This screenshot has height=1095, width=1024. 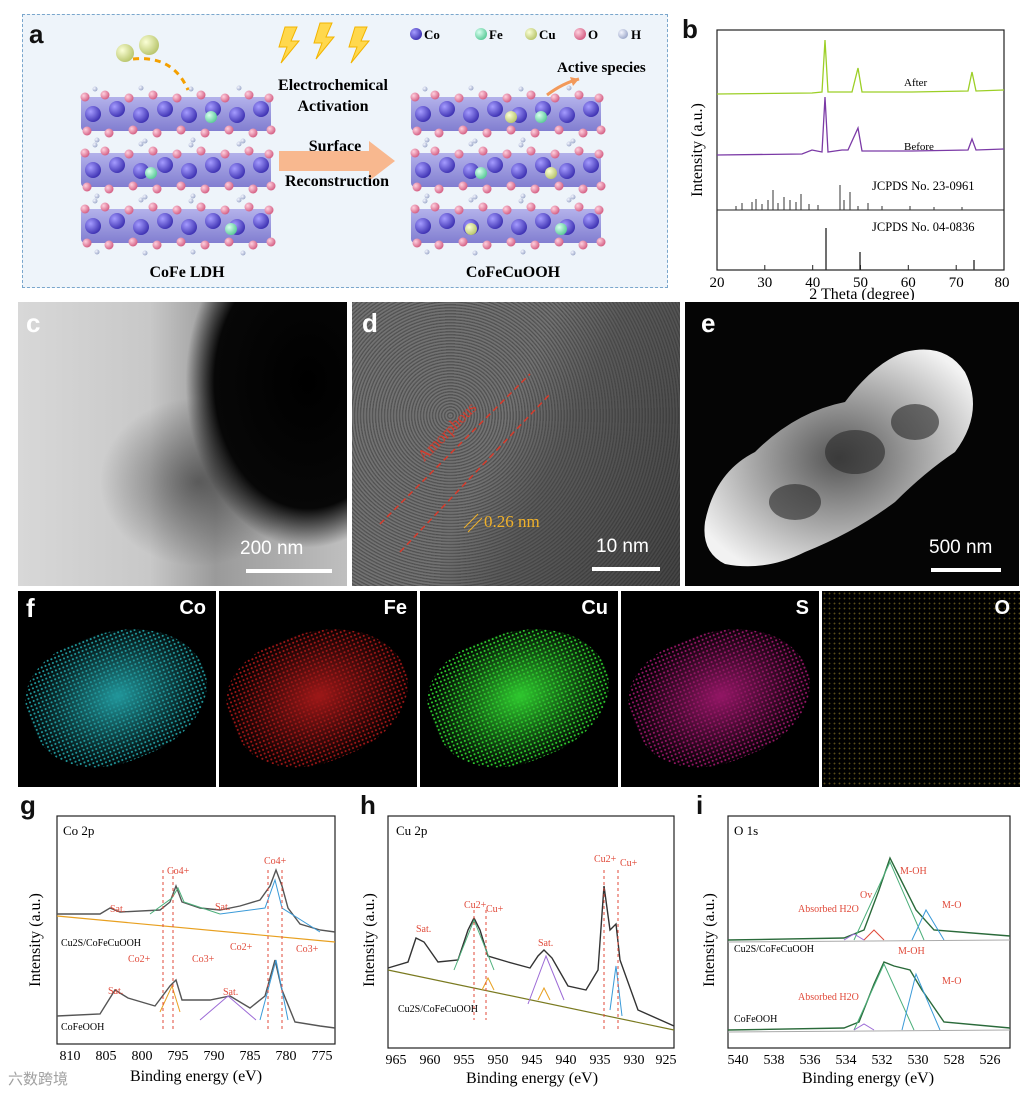 I want to click on cu2p-xticks: 965 960 955 950 945 940 935 930 925, so click(x=531, y=1060).